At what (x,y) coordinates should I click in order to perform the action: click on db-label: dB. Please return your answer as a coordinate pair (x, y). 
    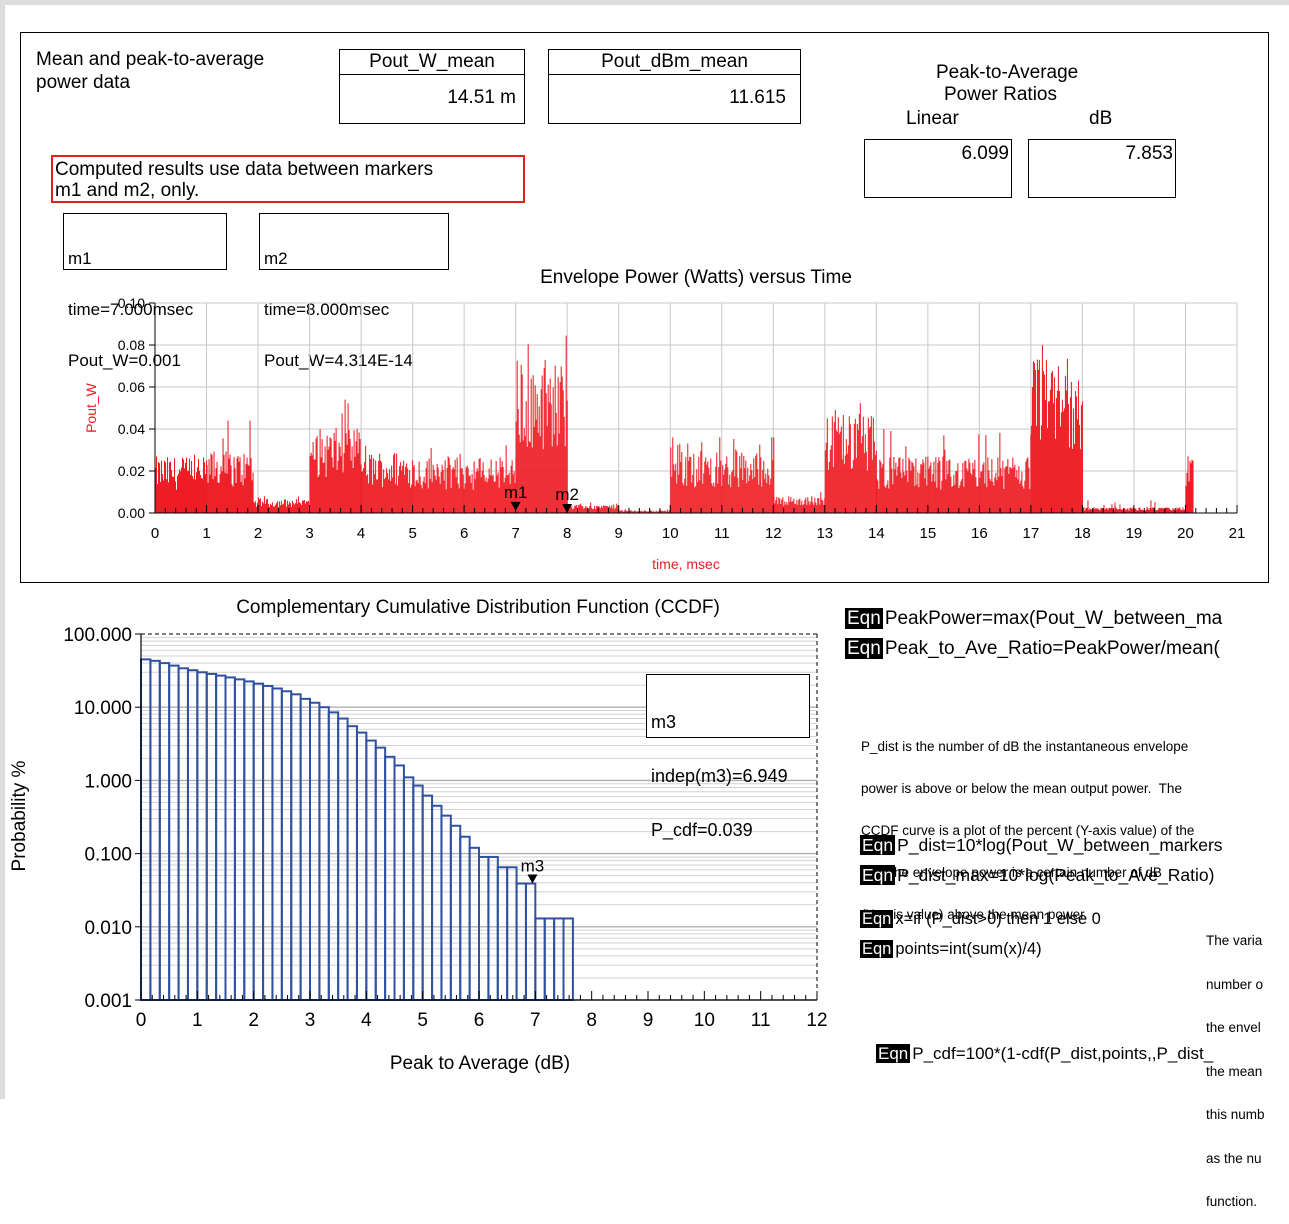
    Looking at the image, I should click on (1101, 118).